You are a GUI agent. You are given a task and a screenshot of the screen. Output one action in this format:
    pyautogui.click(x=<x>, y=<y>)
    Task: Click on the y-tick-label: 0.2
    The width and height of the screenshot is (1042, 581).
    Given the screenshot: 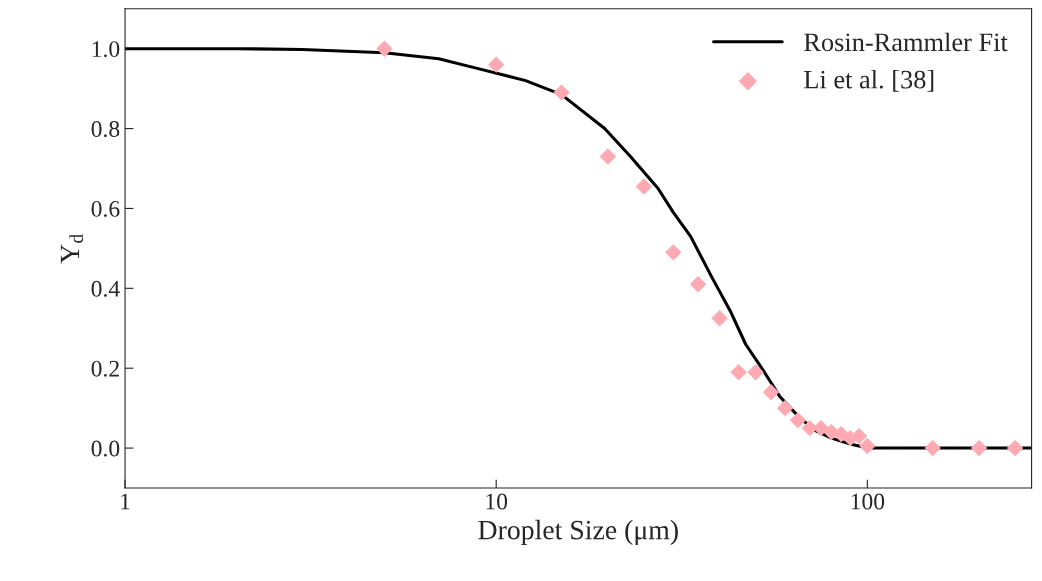 What is the action you would take?
    pyautogui.click(x=105, y=368)
    